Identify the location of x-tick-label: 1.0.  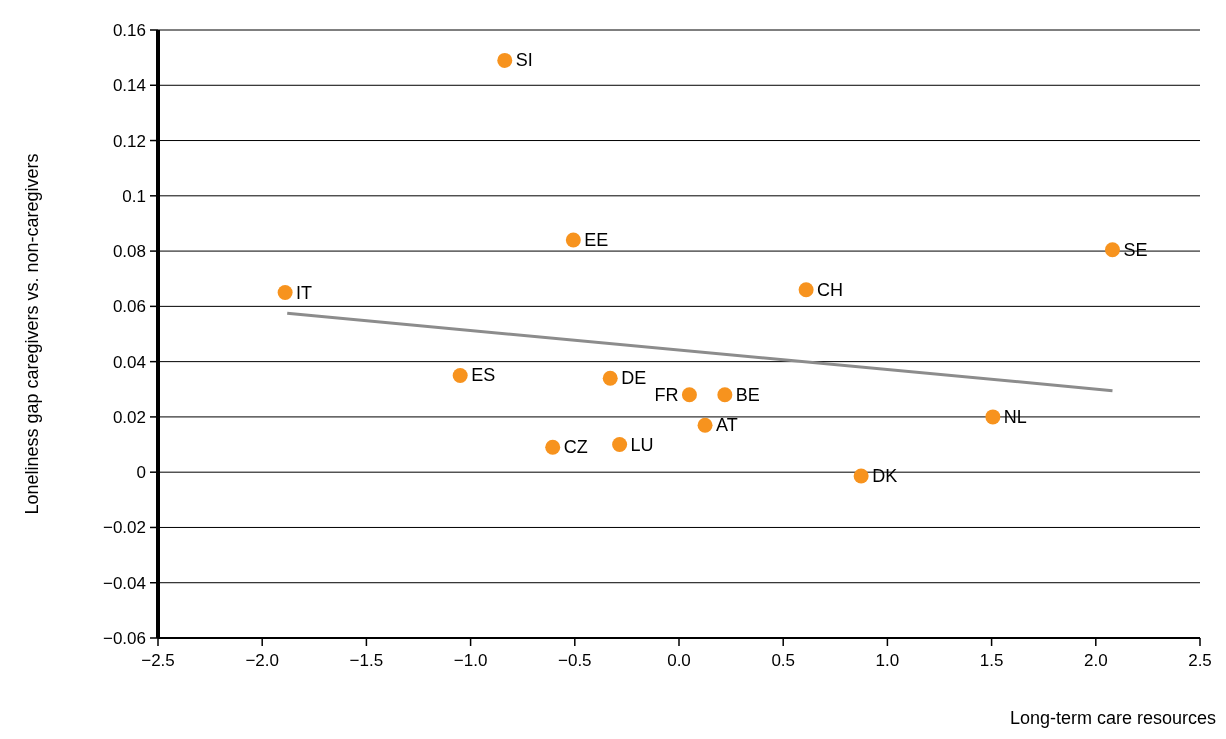
(887, 660).